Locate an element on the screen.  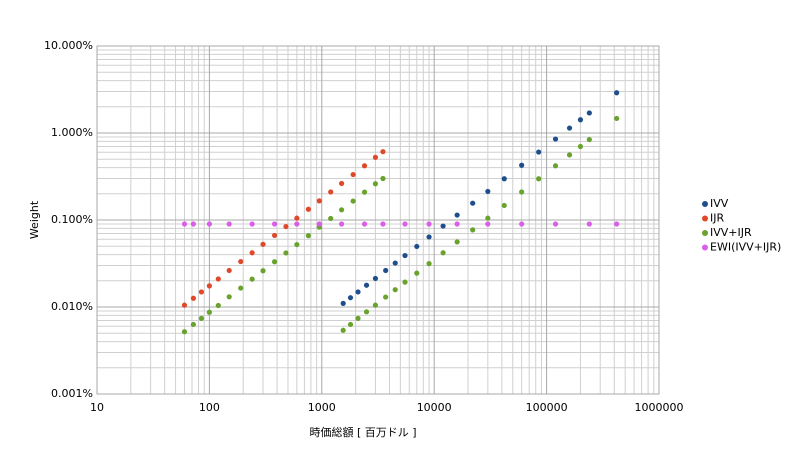
legend-label: IVV is located at coordinates (719, 203).